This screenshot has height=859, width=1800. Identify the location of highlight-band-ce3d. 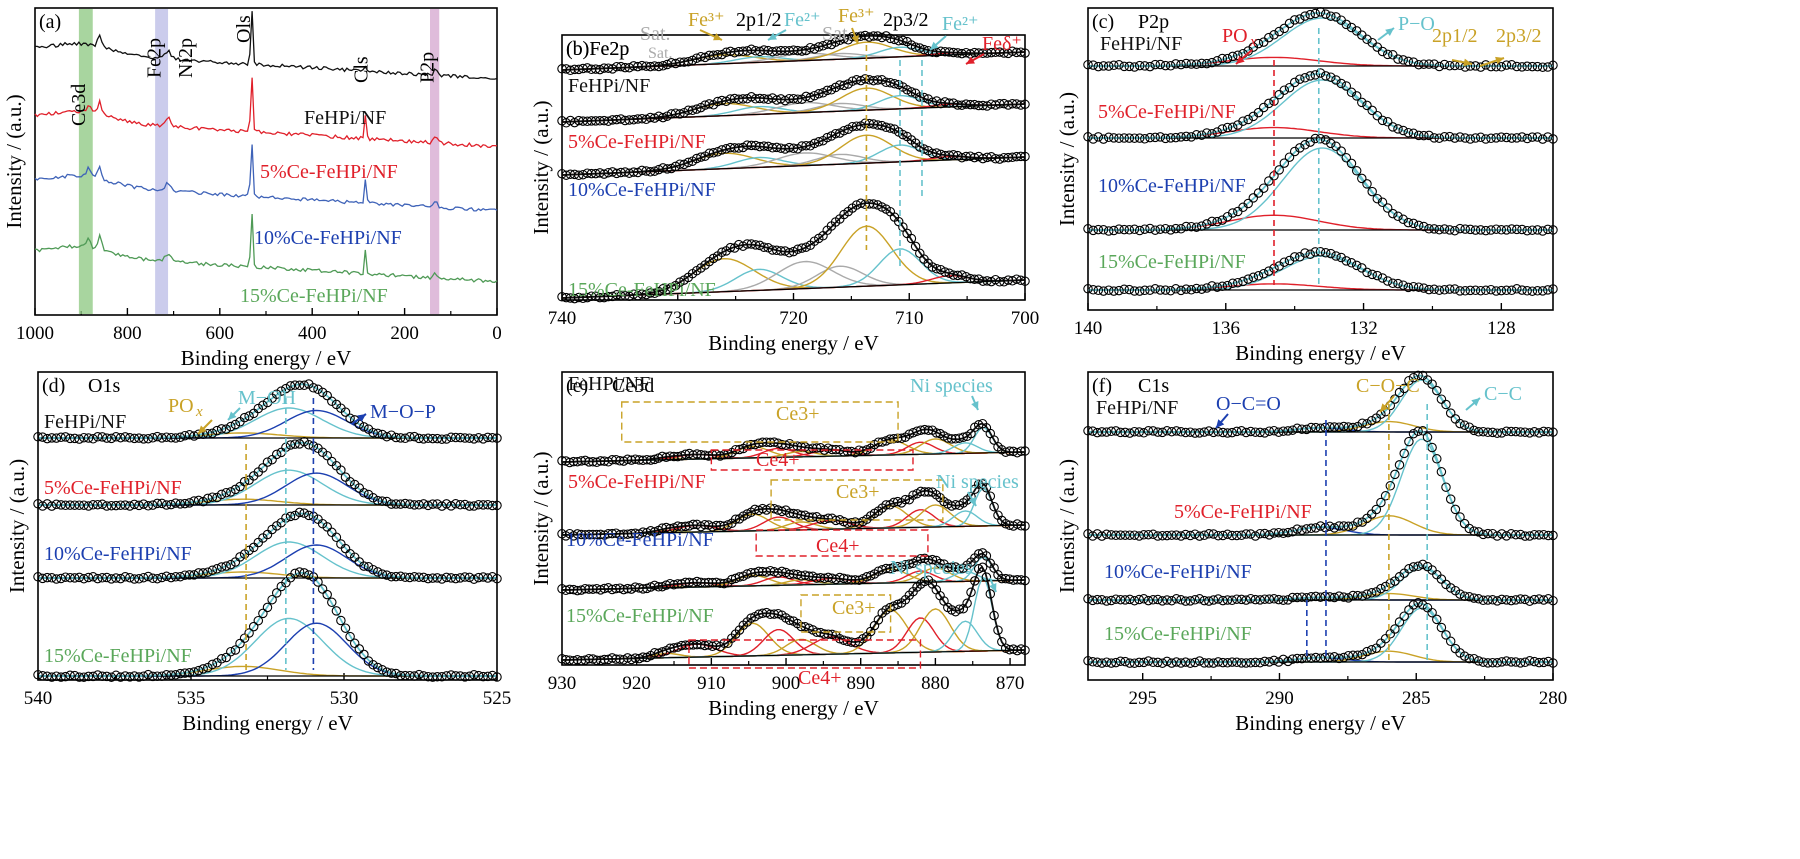
(85, 161).